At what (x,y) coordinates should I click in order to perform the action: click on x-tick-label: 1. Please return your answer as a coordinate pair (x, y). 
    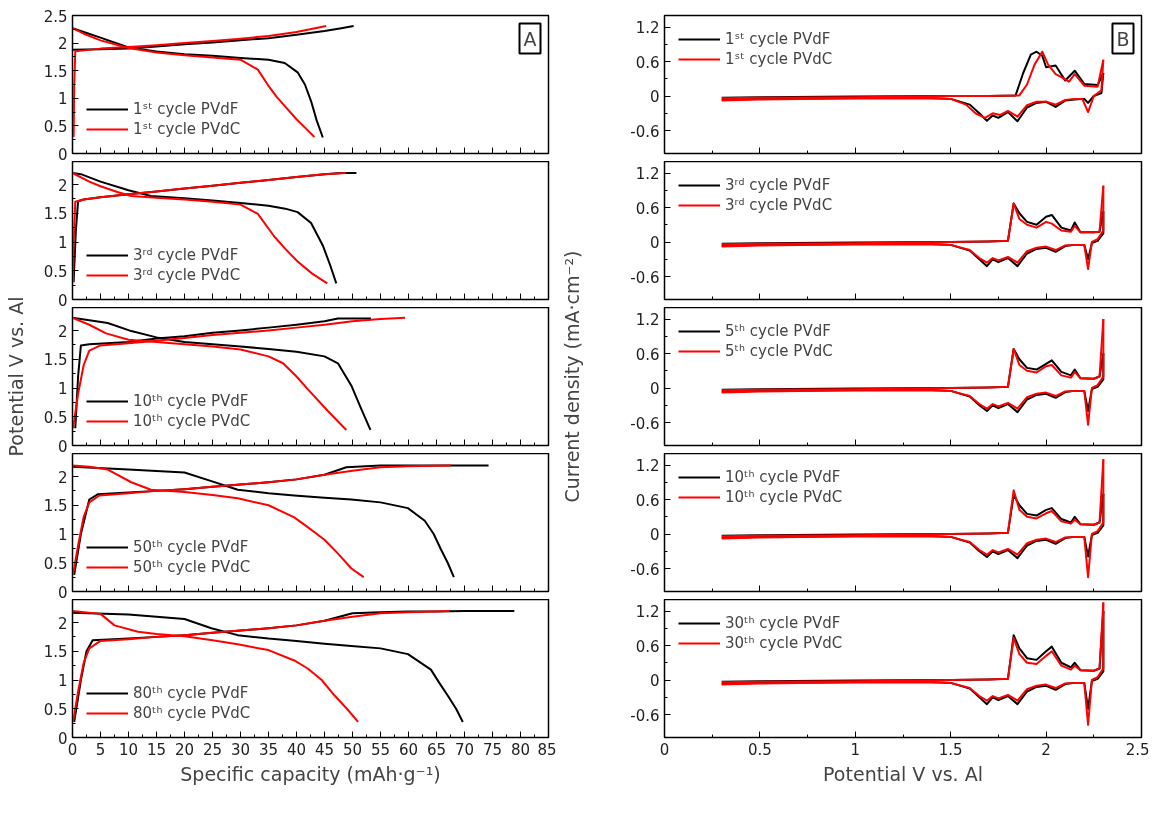
    Looking at the image, I should click on (855, 749).